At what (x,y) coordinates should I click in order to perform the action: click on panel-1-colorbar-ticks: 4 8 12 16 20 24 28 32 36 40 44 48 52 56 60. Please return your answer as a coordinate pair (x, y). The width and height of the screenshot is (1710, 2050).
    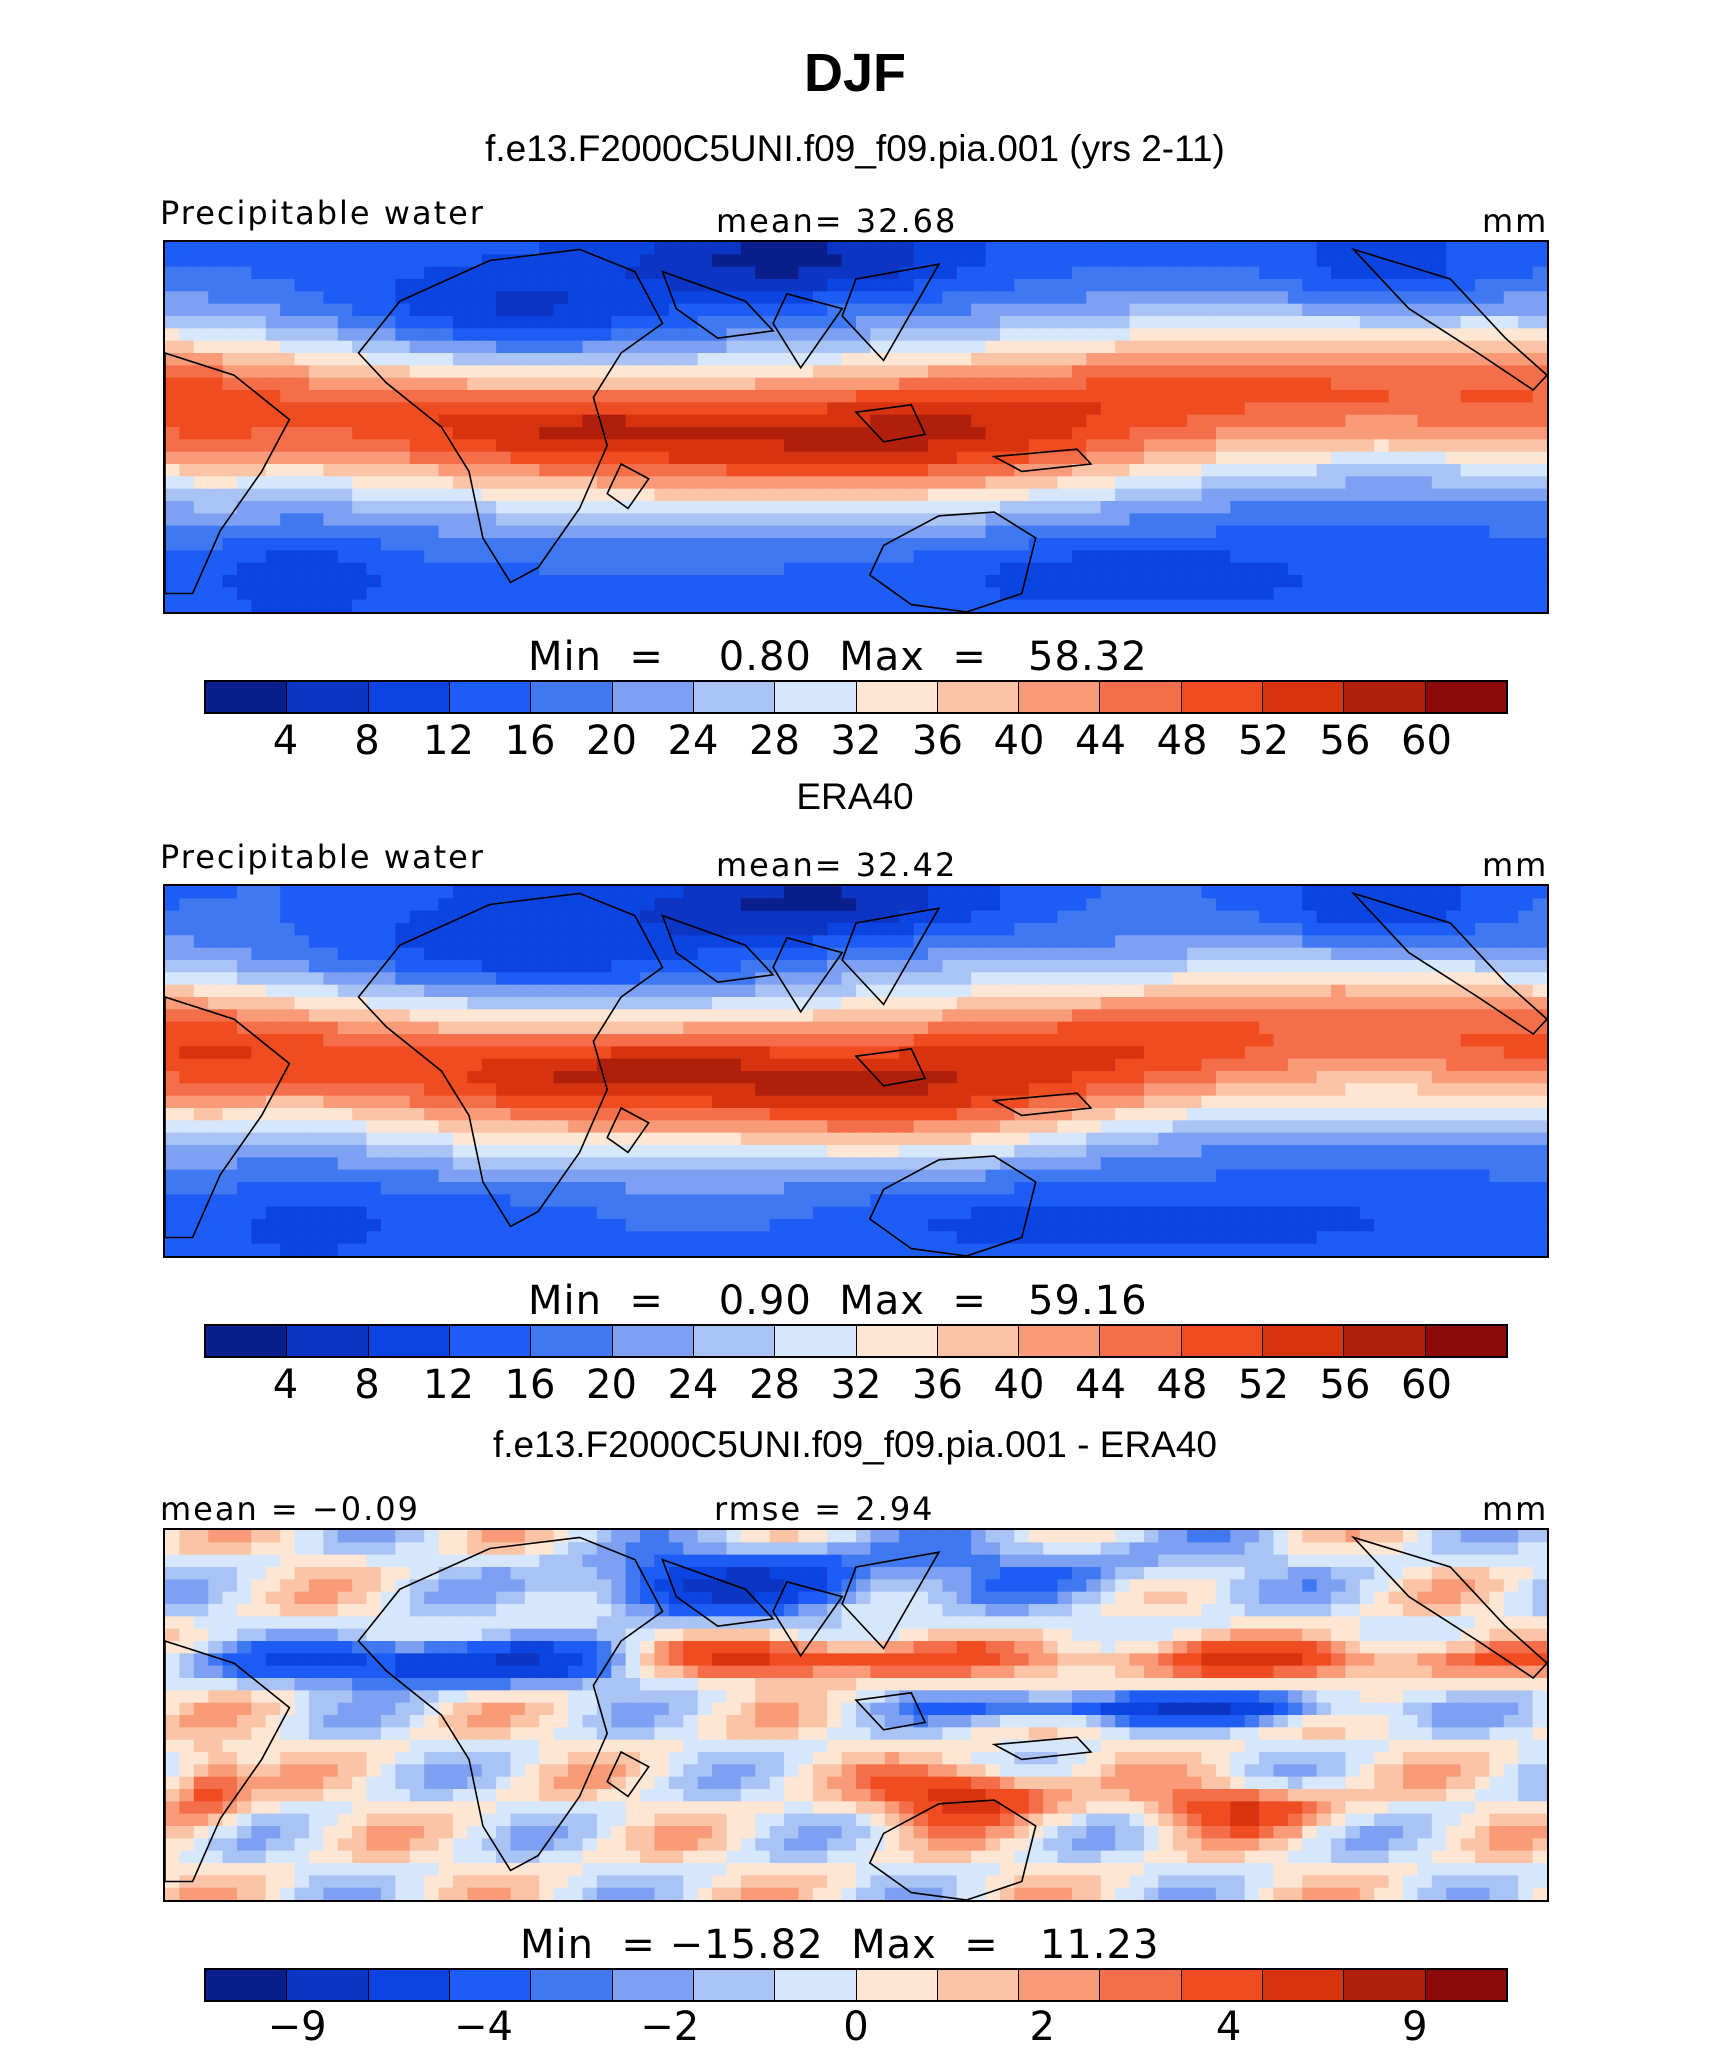
    Looking at the image, I should click on (855, 743).